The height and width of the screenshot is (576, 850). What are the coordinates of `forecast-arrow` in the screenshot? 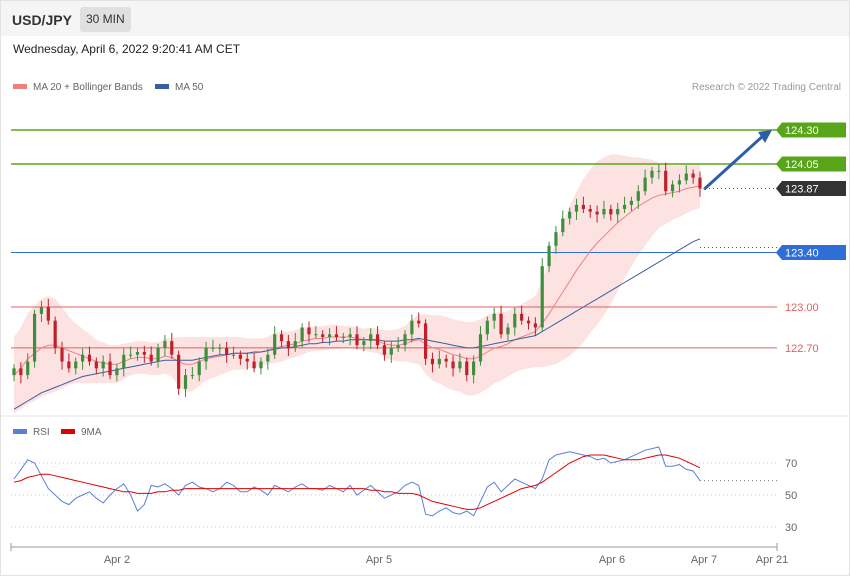 It's located at (737, 160).